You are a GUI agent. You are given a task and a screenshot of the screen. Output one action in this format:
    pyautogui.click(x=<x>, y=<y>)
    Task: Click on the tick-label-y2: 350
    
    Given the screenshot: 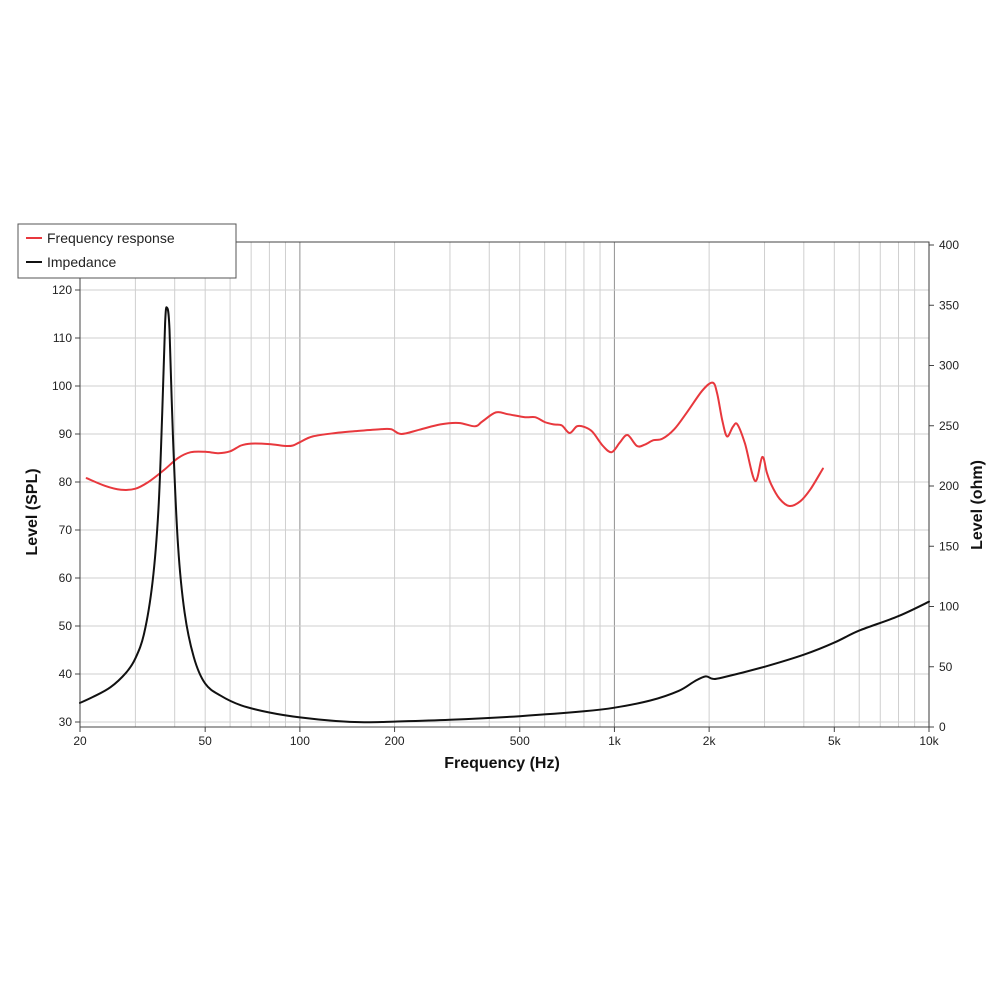 What is the action you would take?
    pyautogui.click(x=949, y=305)
    